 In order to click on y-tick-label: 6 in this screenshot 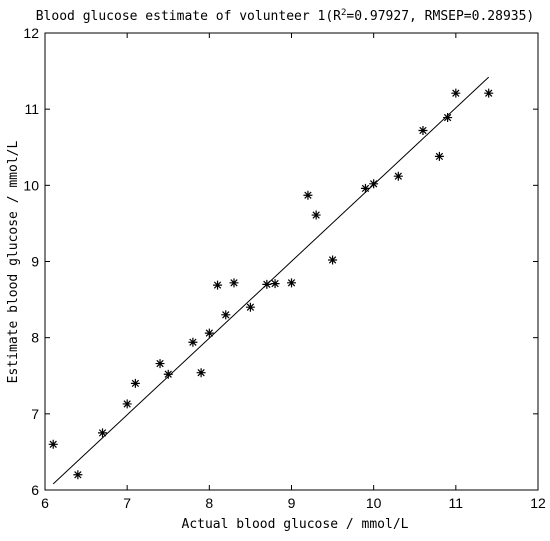, I will do `click(35, 490)`.